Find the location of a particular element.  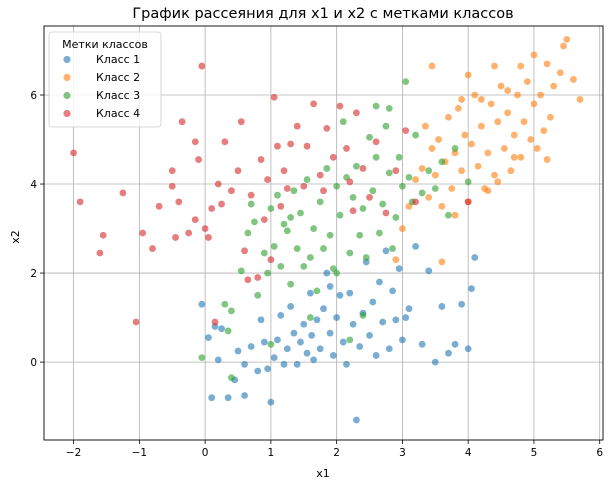

x-tick-label: −2 is located at coordinates (73, 453).